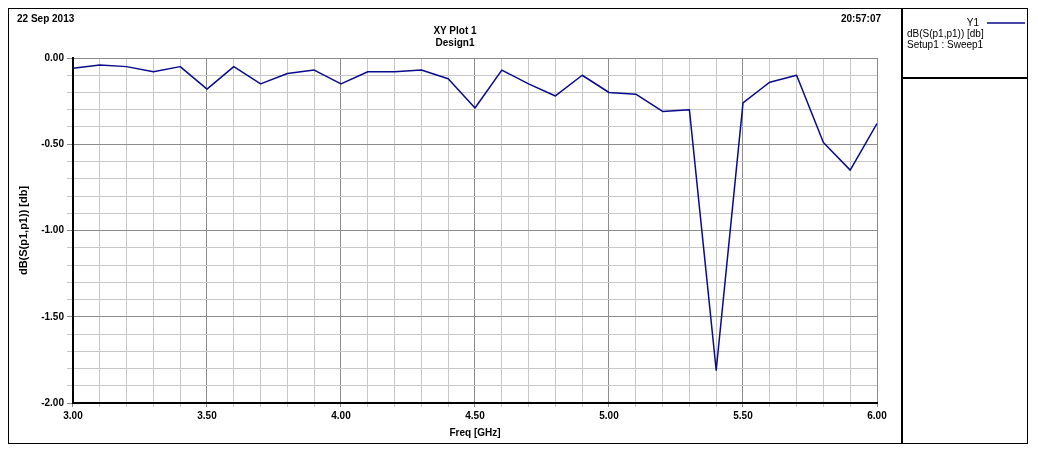 This screenshot has height=454, width=1038. What do you see at coordinates (946, 33) in the screenshot?
I see `text: dB(S(p1,p1)) [db]` at bounding box center [946, 33].